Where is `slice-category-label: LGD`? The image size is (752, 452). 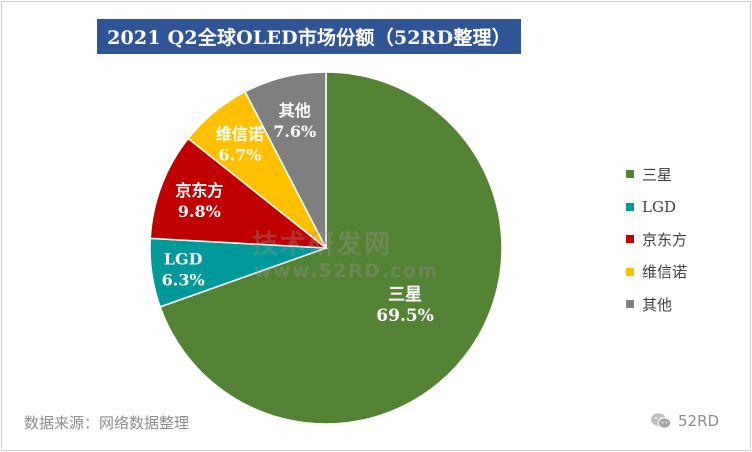 slice-category-label: LGD is located at coordinates (183, 259).